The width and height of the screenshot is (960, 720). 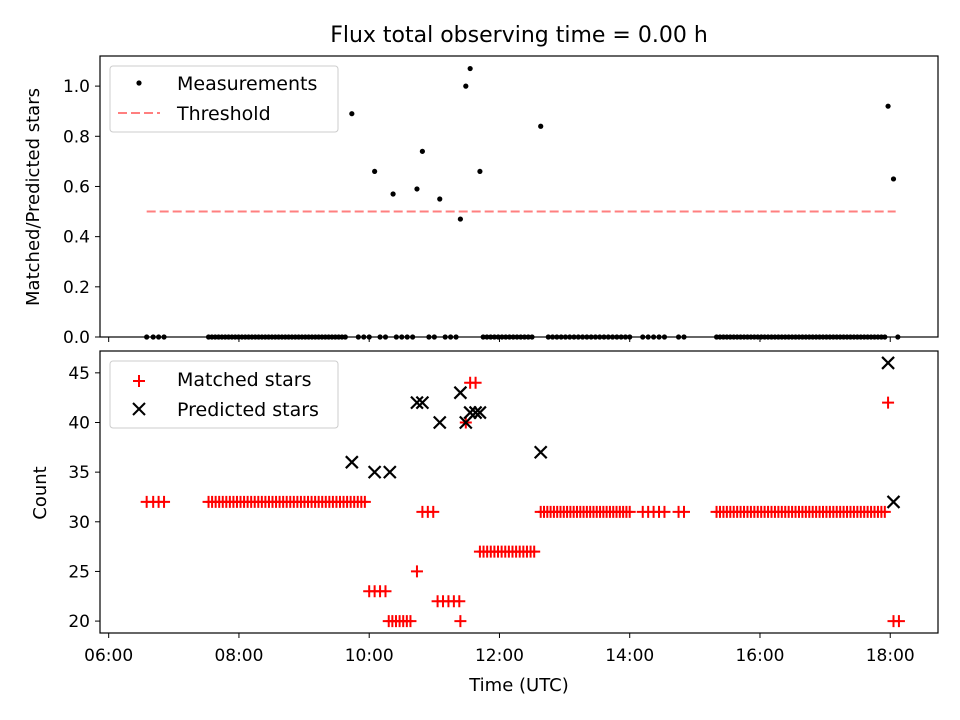 I want to click on top-y-tick-label: 0.4, so click(x=76, y=238).